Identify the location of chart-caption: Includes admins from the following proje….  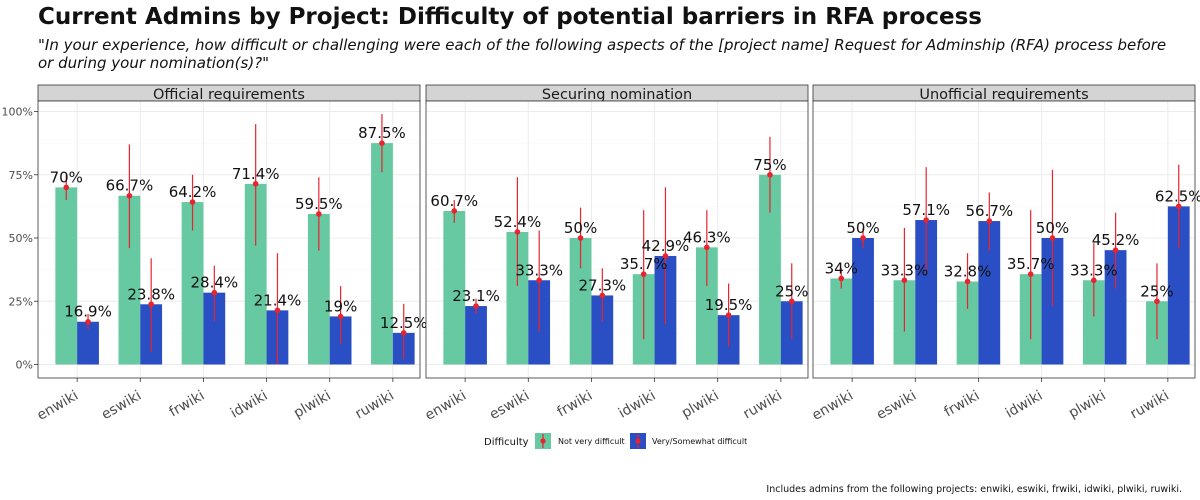
(974, 489).